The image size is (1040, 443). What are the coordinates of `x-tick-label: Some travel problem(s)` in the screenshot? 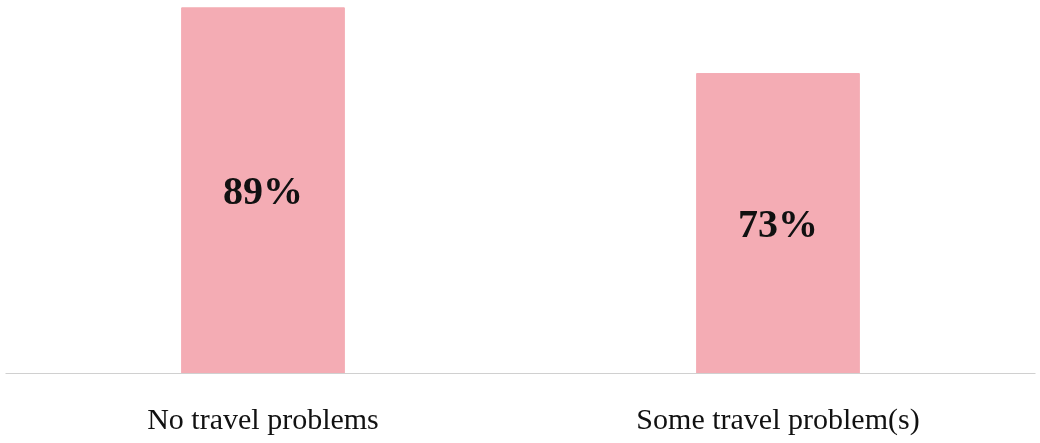 It's located at (778, 418).